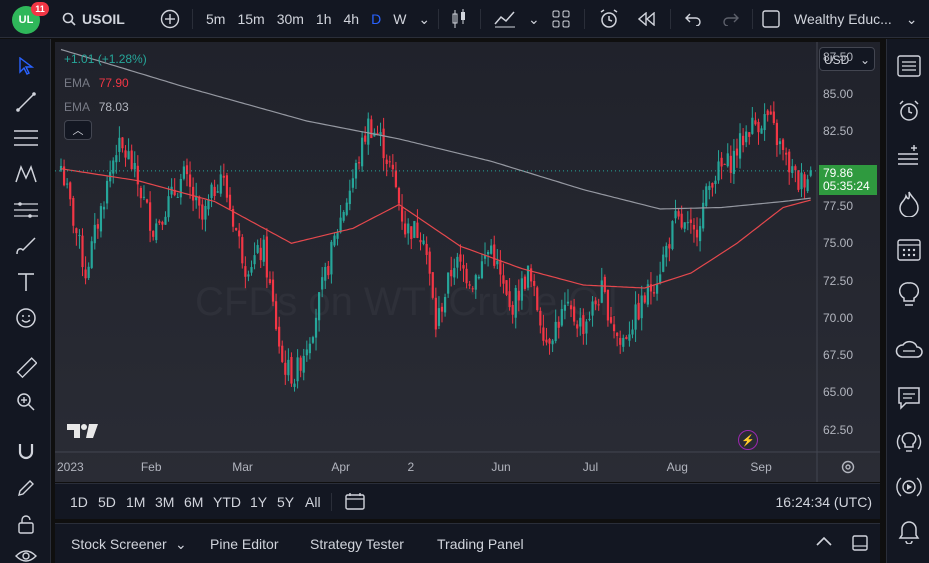 The image size is (929, 563). What do you see at coordinates (244, 544) in the screenshot?
I see `tab-pine-editor: Pine Editor` at bounding box center [244, 544].